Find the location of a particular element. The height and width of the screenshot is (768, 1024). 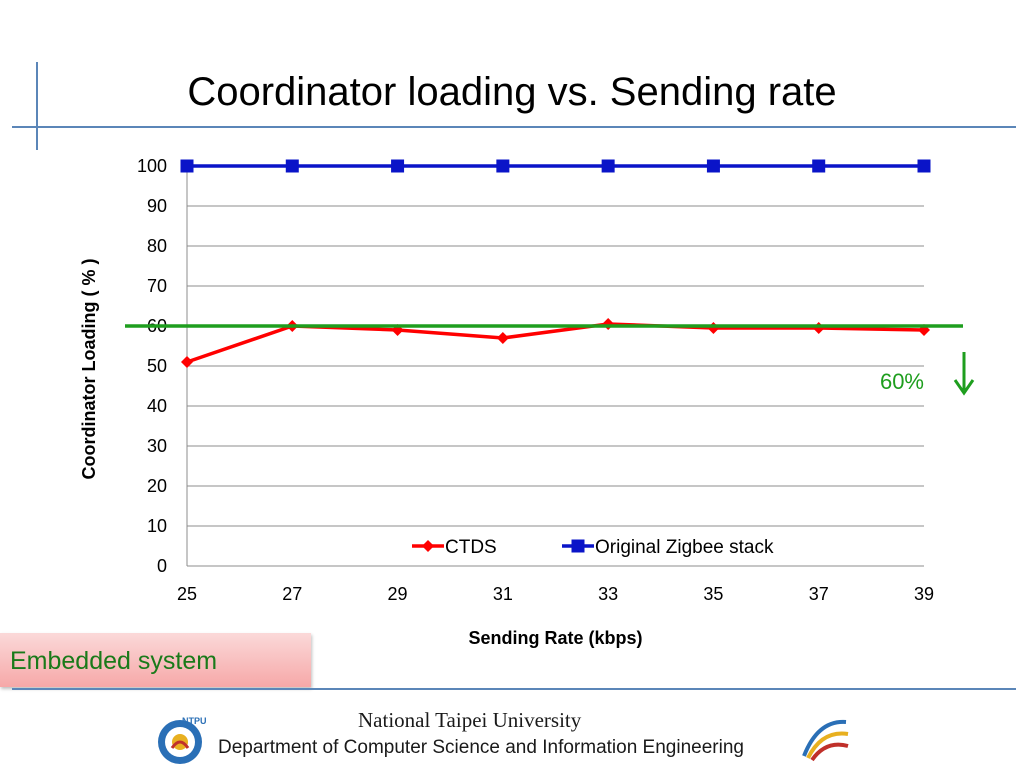

y-tick-label: 70 is located at coordinates (157, 286).